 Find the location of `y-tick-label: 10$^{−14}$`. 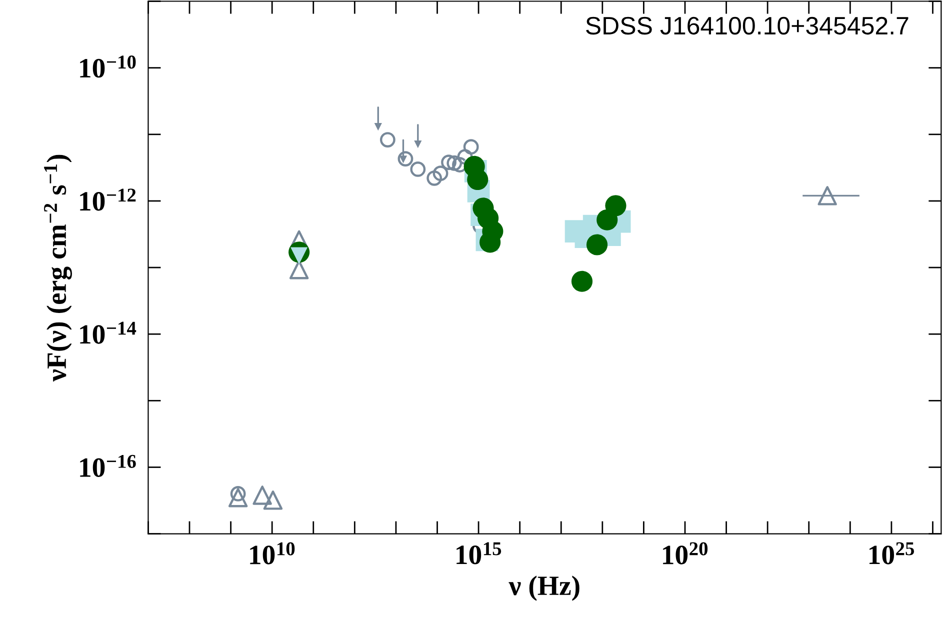

y-tick-label: 10$^{−14}$ is located at coordinates (108, 333).